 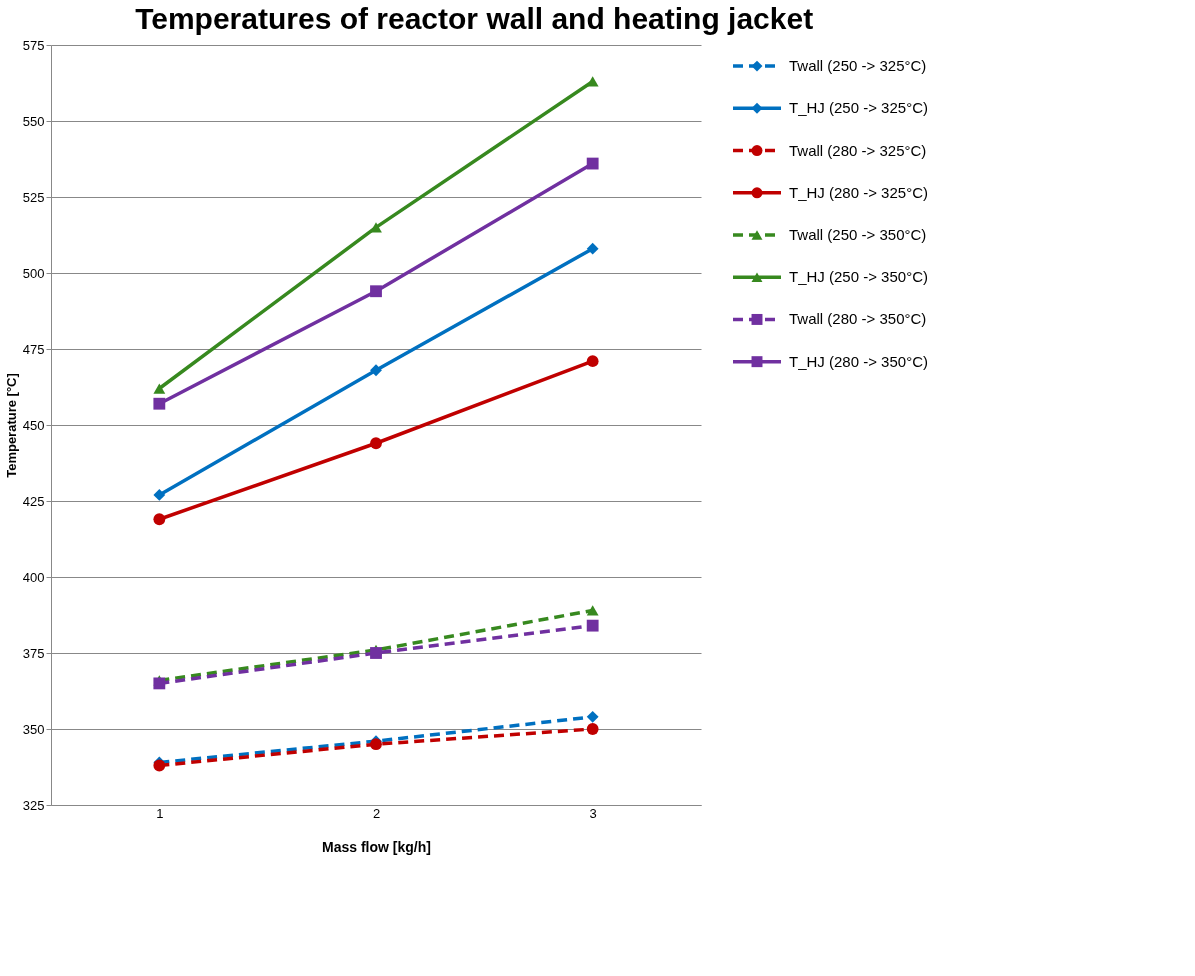 I want to click on legend-label: Twall (250 -> 325°C), so click(x=858, y=66).